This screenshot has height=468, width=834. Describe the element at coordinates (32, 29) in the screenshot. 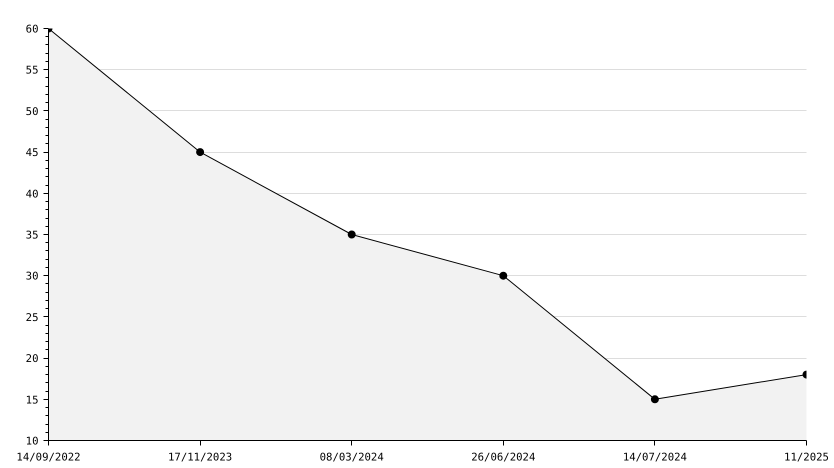

I see `y-tick-label: 60` at that location.